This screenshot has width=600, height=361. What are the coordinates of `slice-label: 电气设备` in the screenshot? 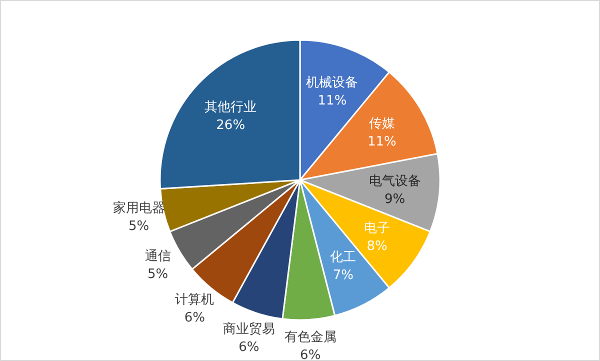 It's located at (394, 181).